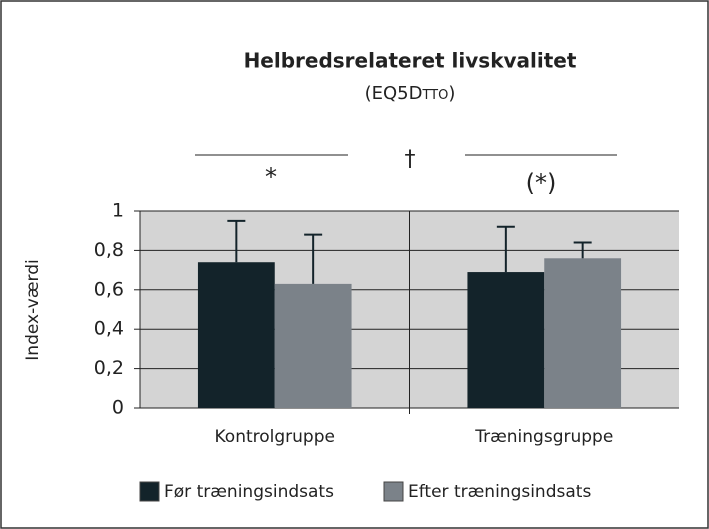 This screenshot has width=709, height=529. Describe the element at coordinates (109, 329) in the screenshot. I see `y-tick-label: 0,4` at that location.